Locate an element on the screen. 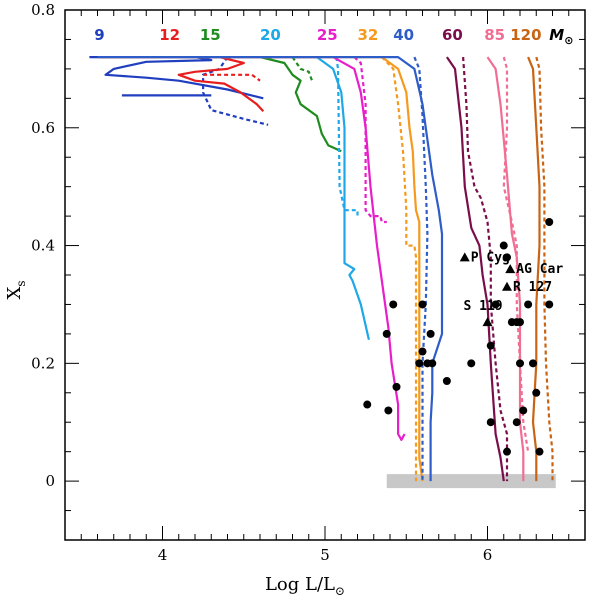 This screenshot has height=600, width=600. mass-label-12: 12 is located at coordinates (169, 35).